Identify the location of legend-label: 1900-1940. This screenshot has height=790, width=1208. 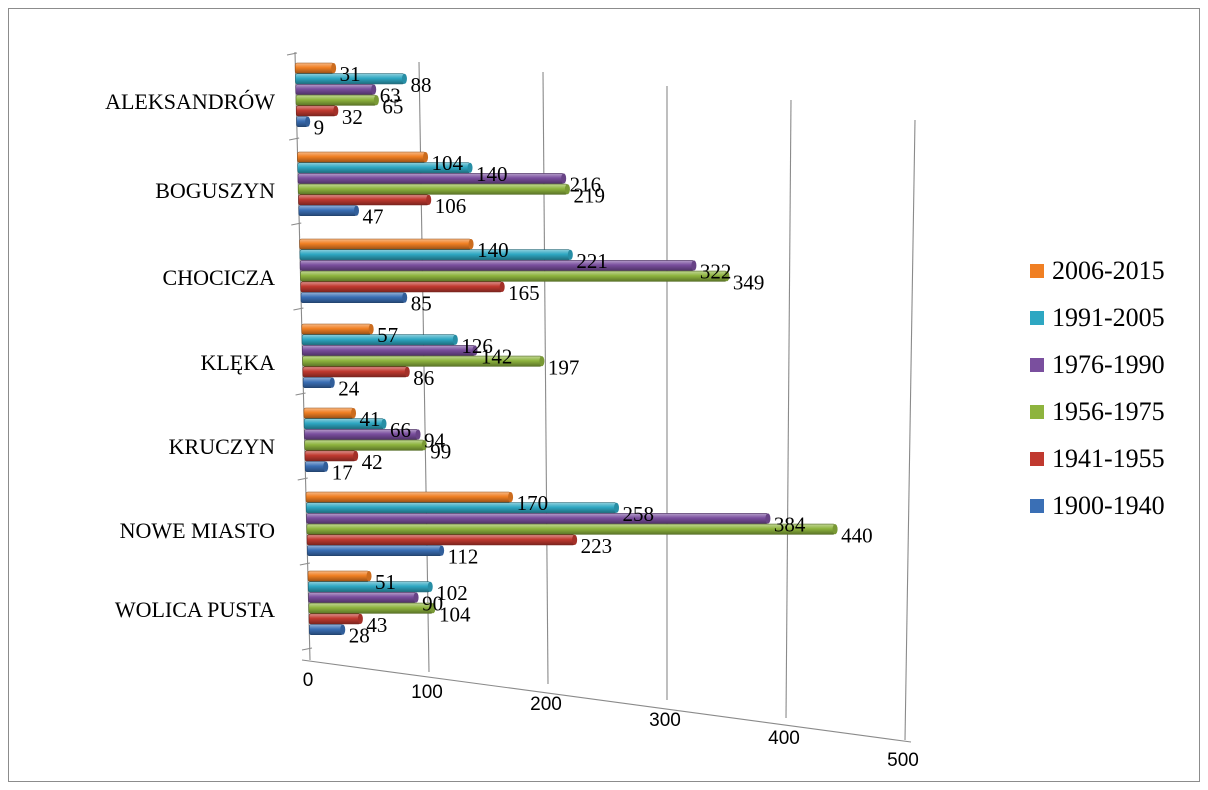
(1108, 505).